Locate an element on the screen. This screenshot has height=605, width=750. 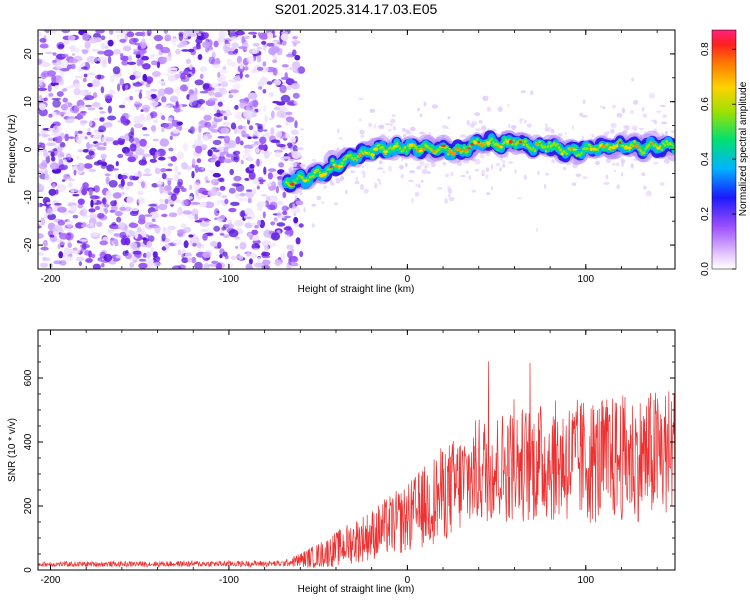
x-tick-label: 0 is located at coordinates (408, 279).